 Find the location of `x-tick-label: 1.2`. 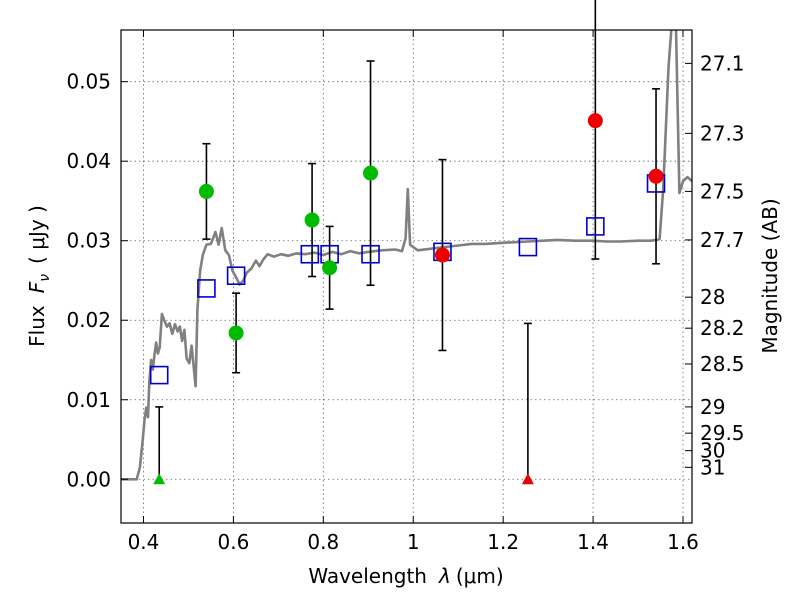

x-tick-label: 1.2 is located at coordinates (503, 542).